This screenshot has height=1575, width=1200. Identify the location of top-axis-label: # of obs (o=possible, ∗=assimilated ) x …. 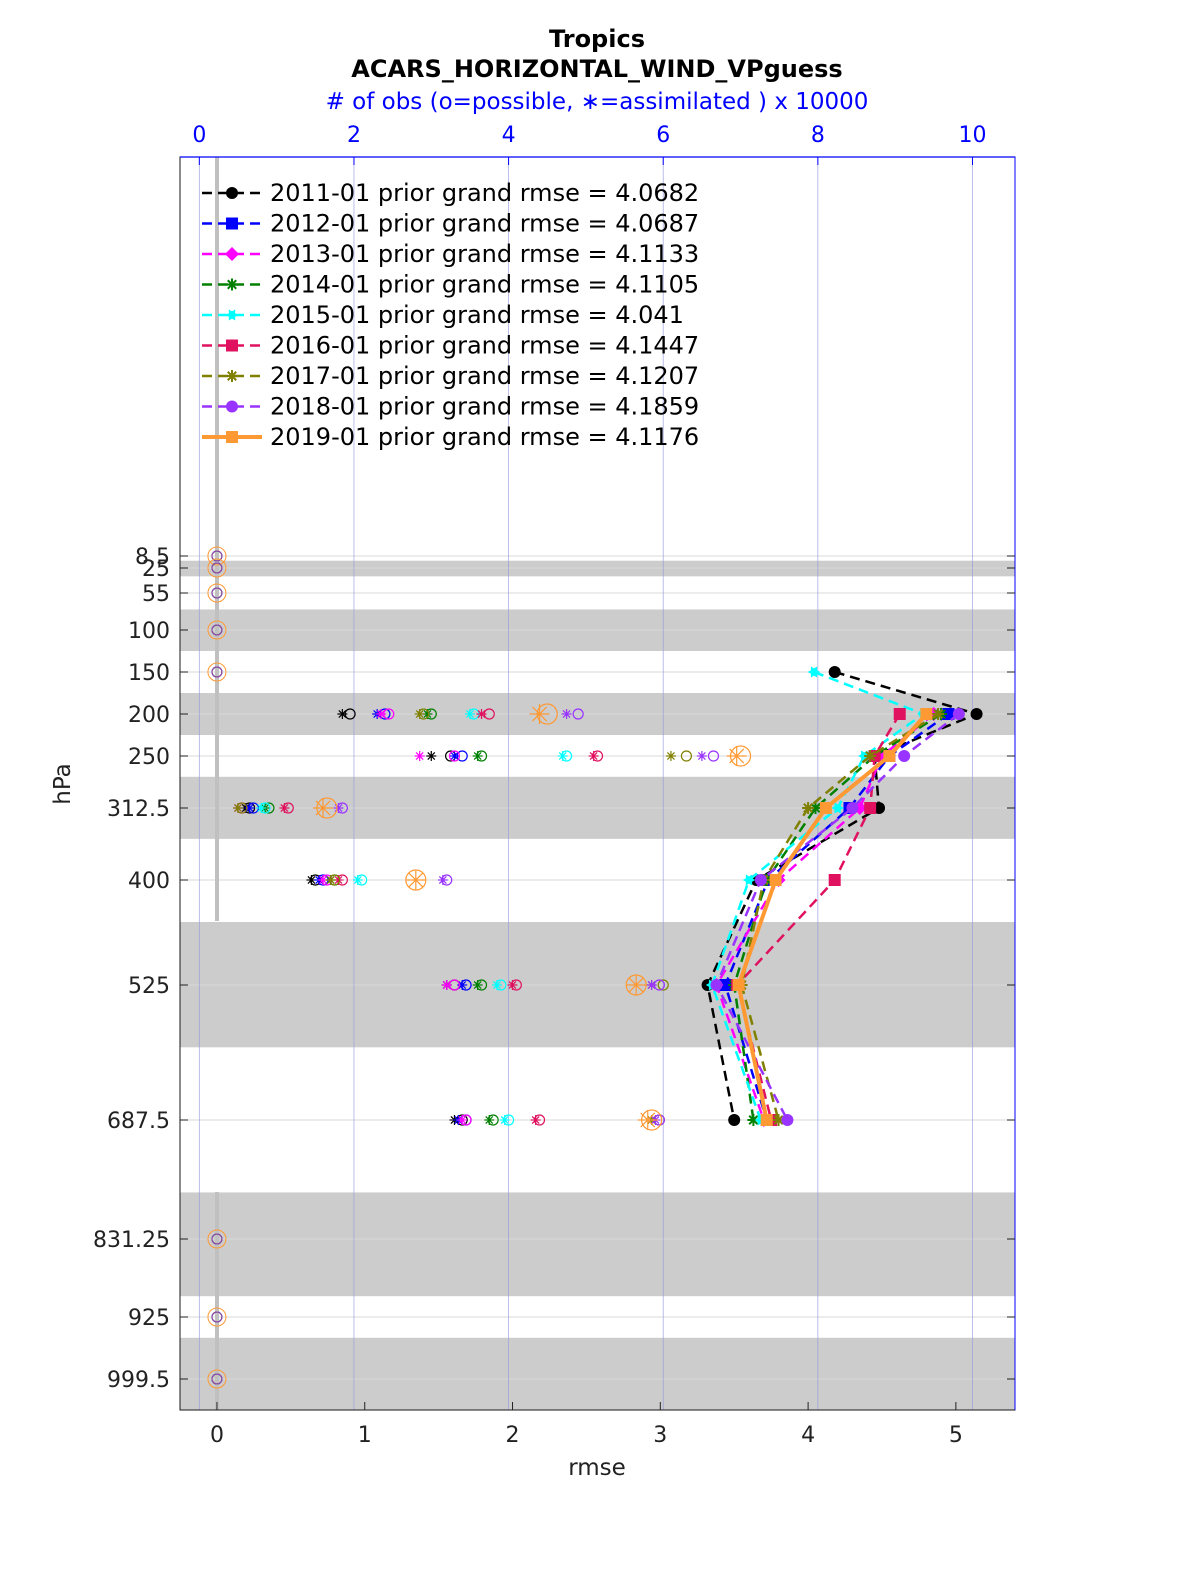
(597, 102).